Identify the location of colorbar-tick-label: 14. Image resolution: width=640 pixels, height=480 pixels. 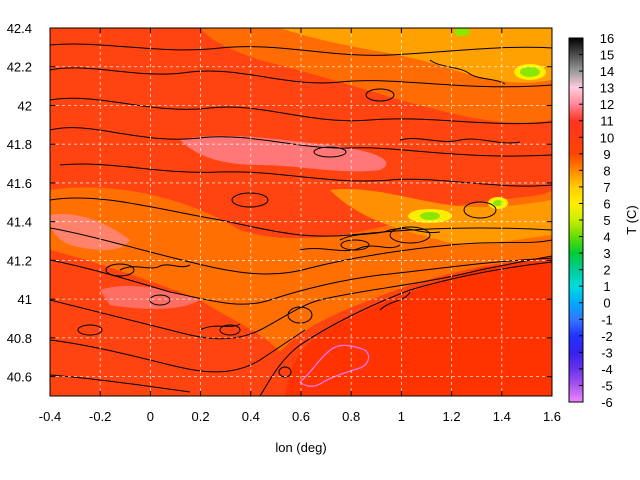
(607, 71).